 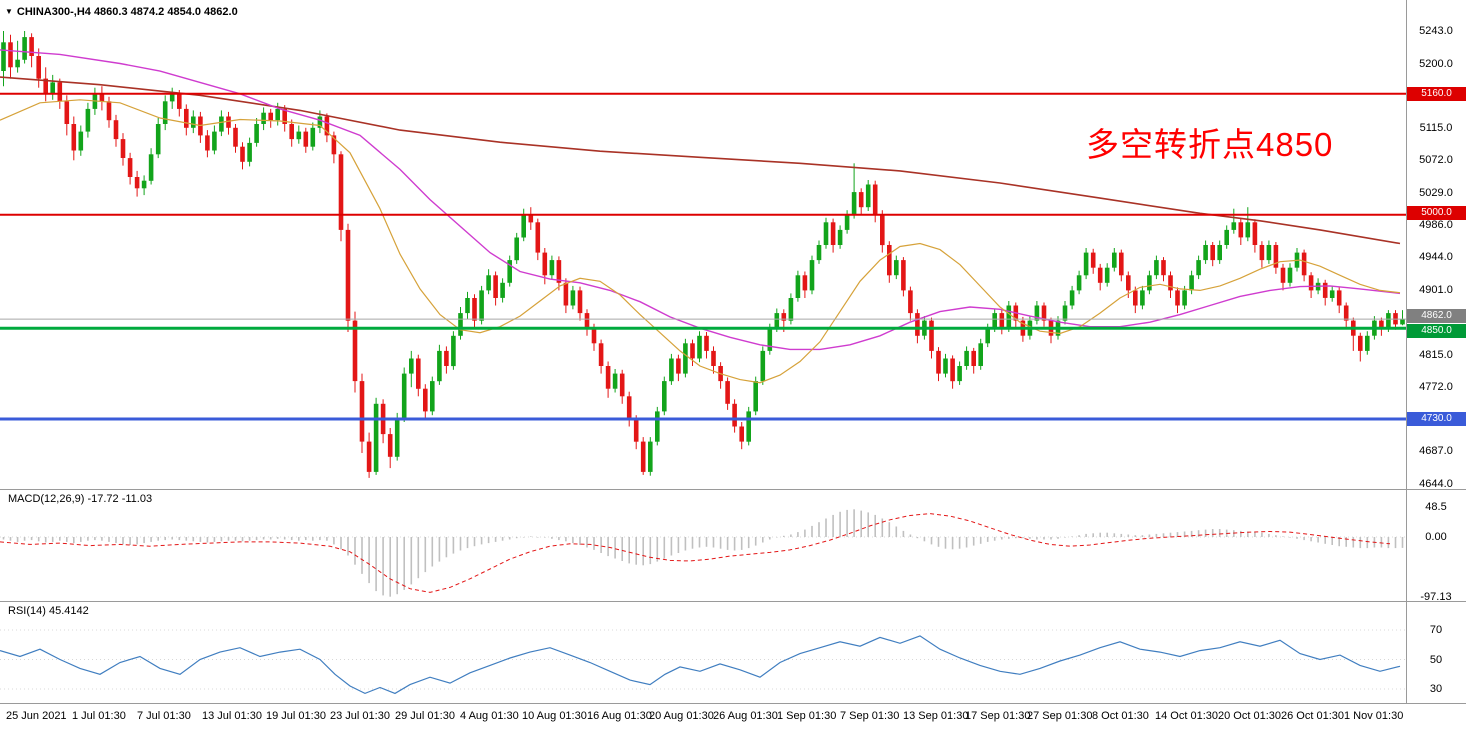 What do you see at coordinates (1436, 537) in the screenshot?
I see `macd-axis-tick: 0.00` at bounding box center [1436, 537].